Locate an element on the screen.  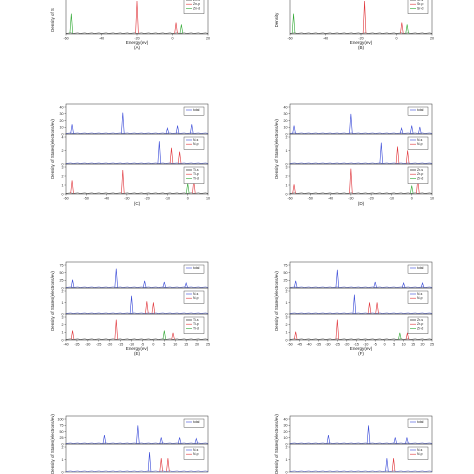
legend-label: Sr-p is located at coordinates (420, 4).